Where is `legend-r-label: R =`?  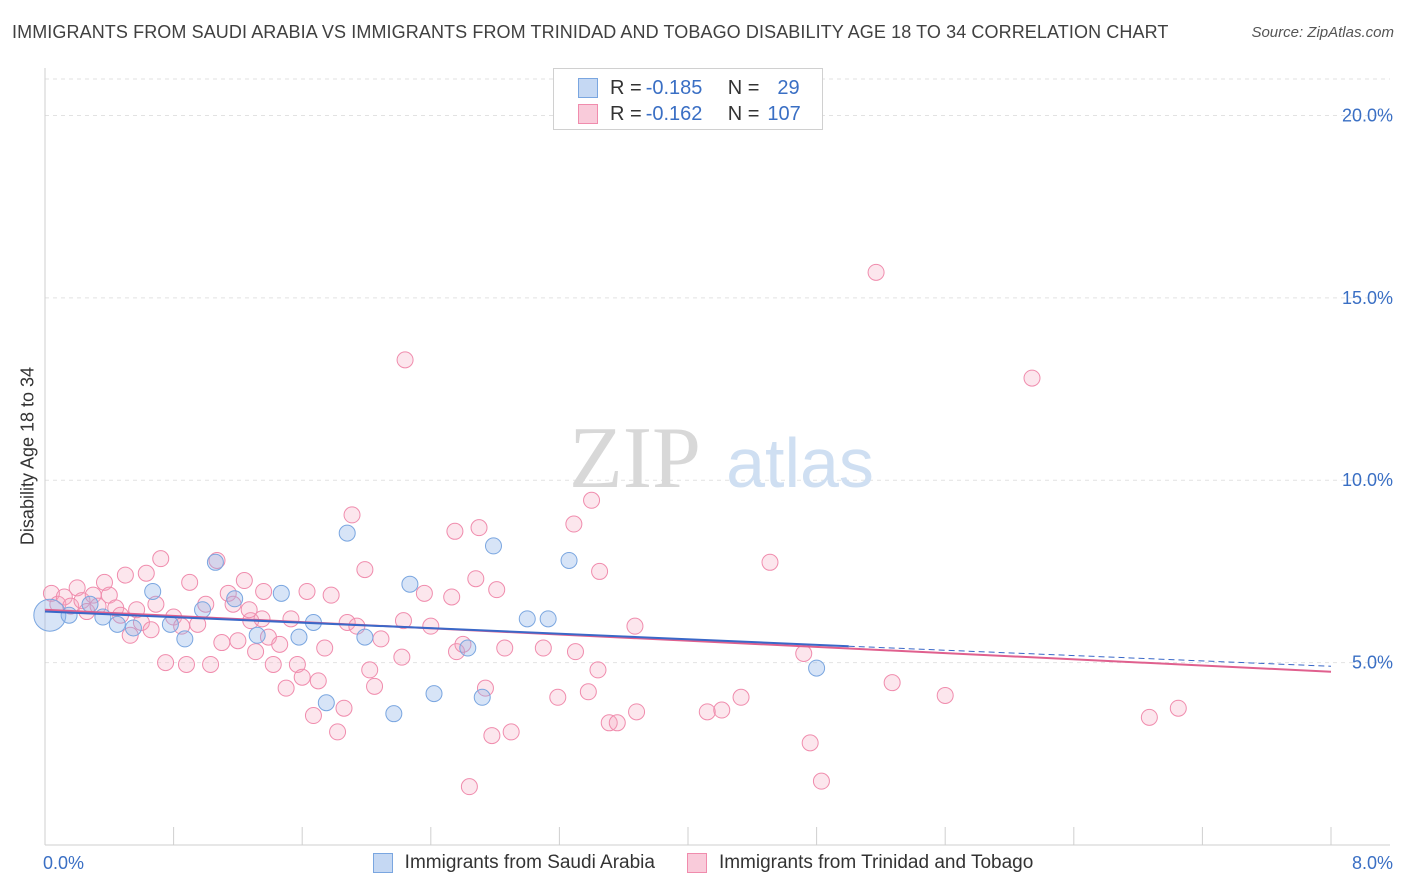 legend-r-label: R = is located at coordinates (626, 113).